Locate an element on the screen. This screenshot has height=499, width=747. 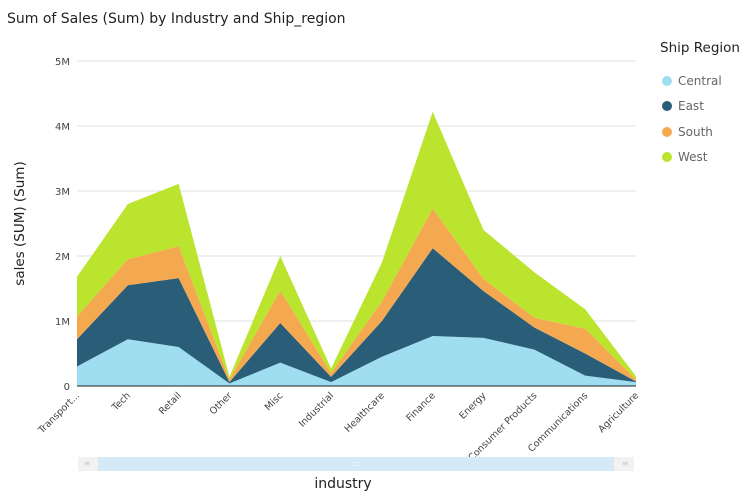
y-tick-label: 1M is located at coordinates (62, 322).